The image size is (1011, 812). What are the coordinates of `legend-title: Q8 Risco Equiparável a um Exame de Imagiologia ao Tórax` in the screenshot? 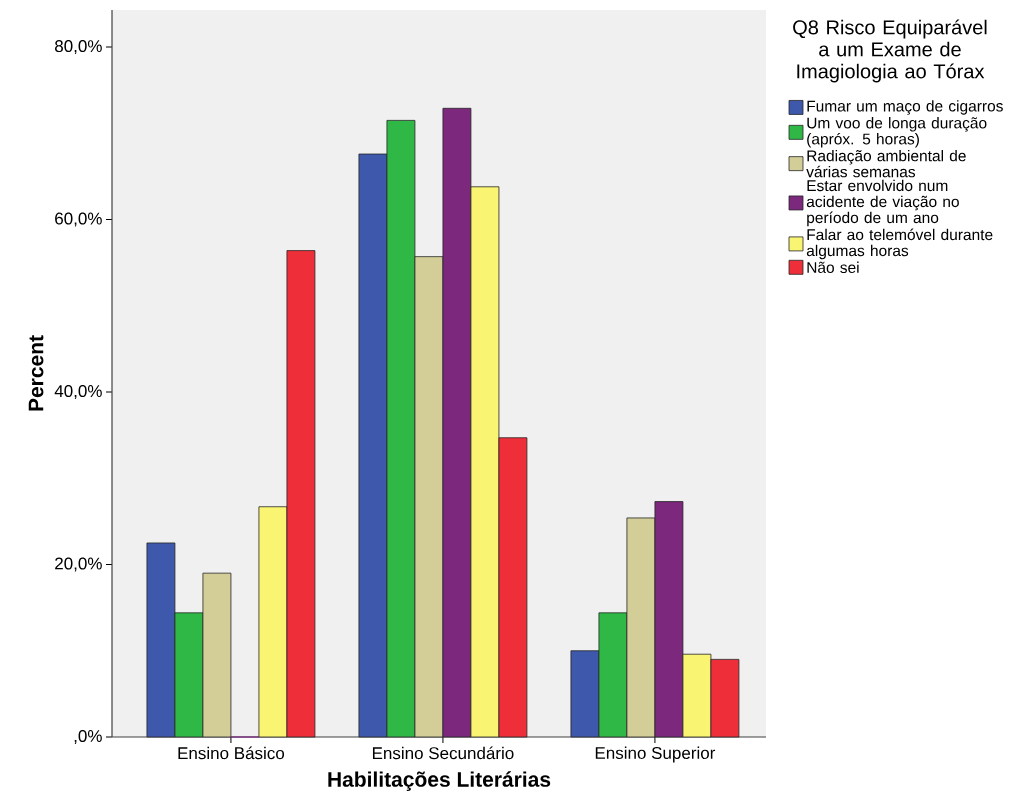 It's located at (890, 51).